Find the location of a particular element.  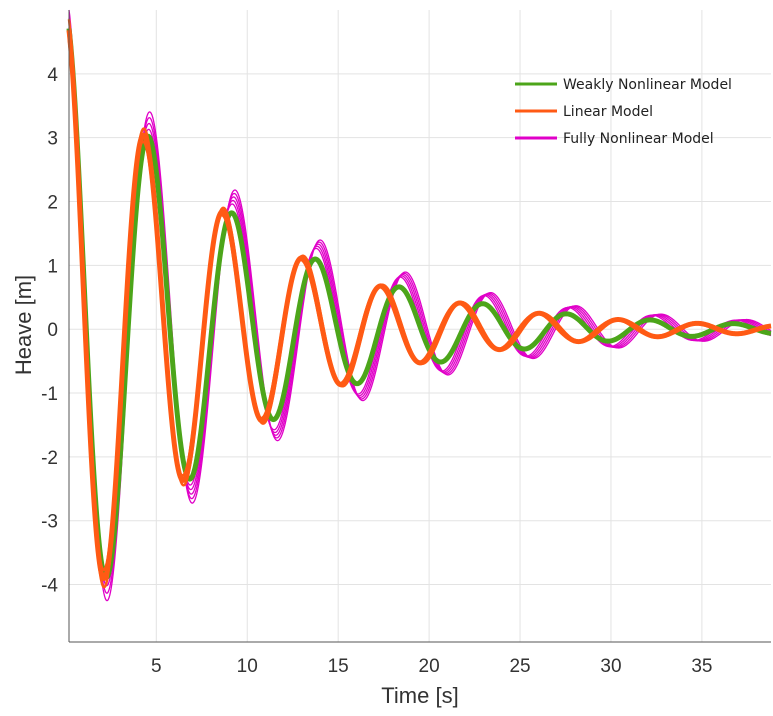

y-tick-label: -2 is located at coordinates (49, 458).